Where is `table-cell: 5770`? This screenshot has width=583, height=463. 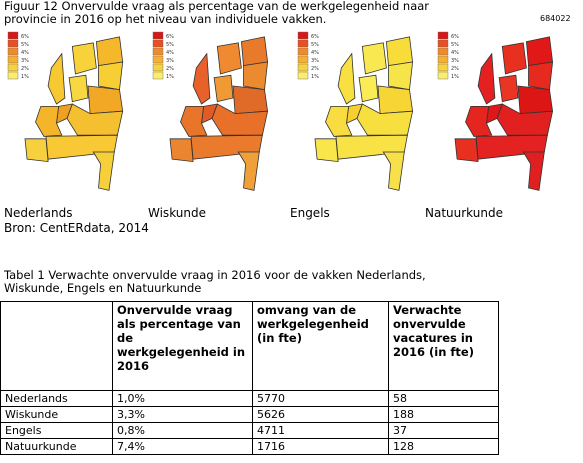
table-cell: 5770 is located at coordinates (320, 398).